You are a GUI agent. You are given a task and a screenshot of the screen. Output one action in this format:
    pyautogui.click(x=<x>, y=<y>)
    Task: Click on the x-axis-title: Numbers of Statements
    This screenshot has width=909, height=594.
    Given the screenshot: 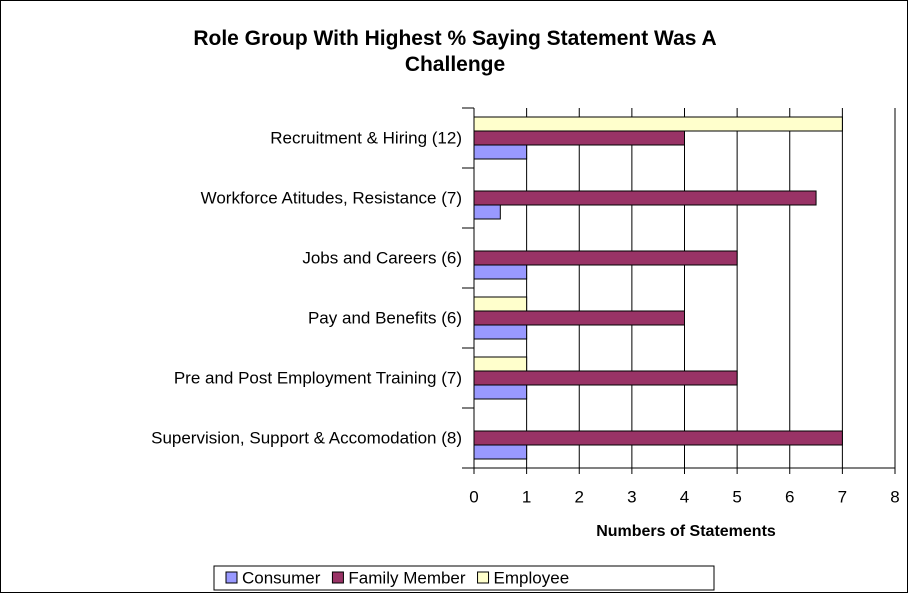 What is the action you would take?
    pyautogui.click(x=686, y=531)
    